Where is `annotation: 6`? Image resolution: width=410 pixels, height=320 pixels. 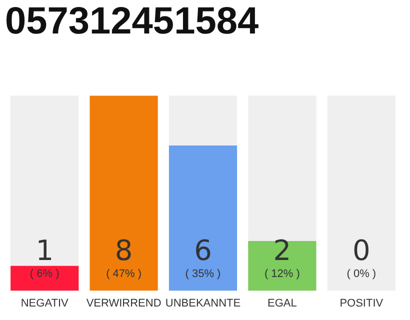
annotation: 6 is located at coordinates (203, 250).